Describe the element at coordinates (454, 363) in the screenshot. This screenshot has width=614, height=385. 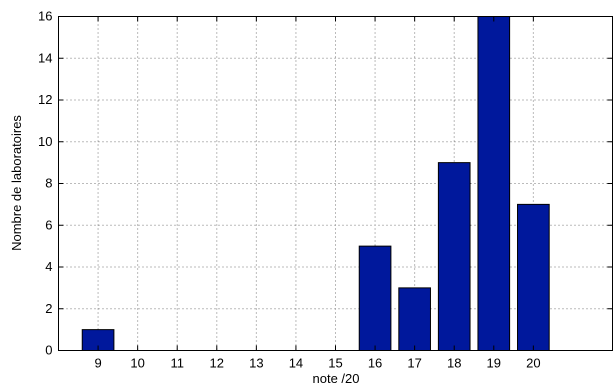
I see `x-tick-label: 18` at that location.